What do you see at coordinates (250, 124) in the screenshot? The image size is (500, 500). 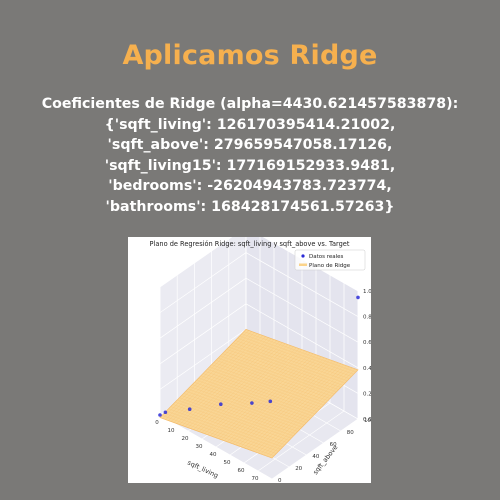 I see `coefficients-line: {'sqft_living': 126170395414.21002,` at bounding box center [250, 124].